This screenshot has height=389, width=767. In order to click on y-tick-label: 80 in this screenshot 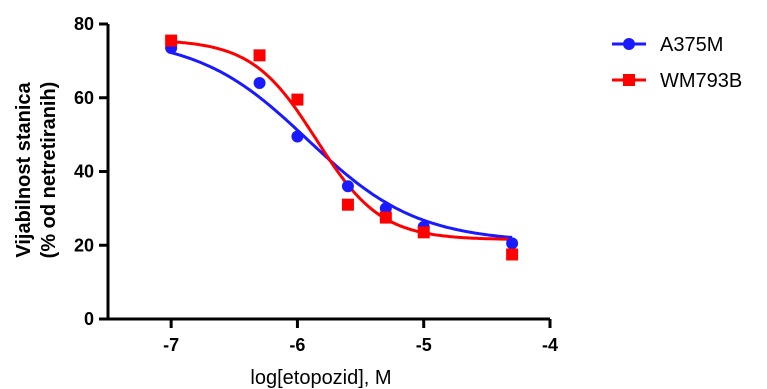, I will do `click(84, 24)`.